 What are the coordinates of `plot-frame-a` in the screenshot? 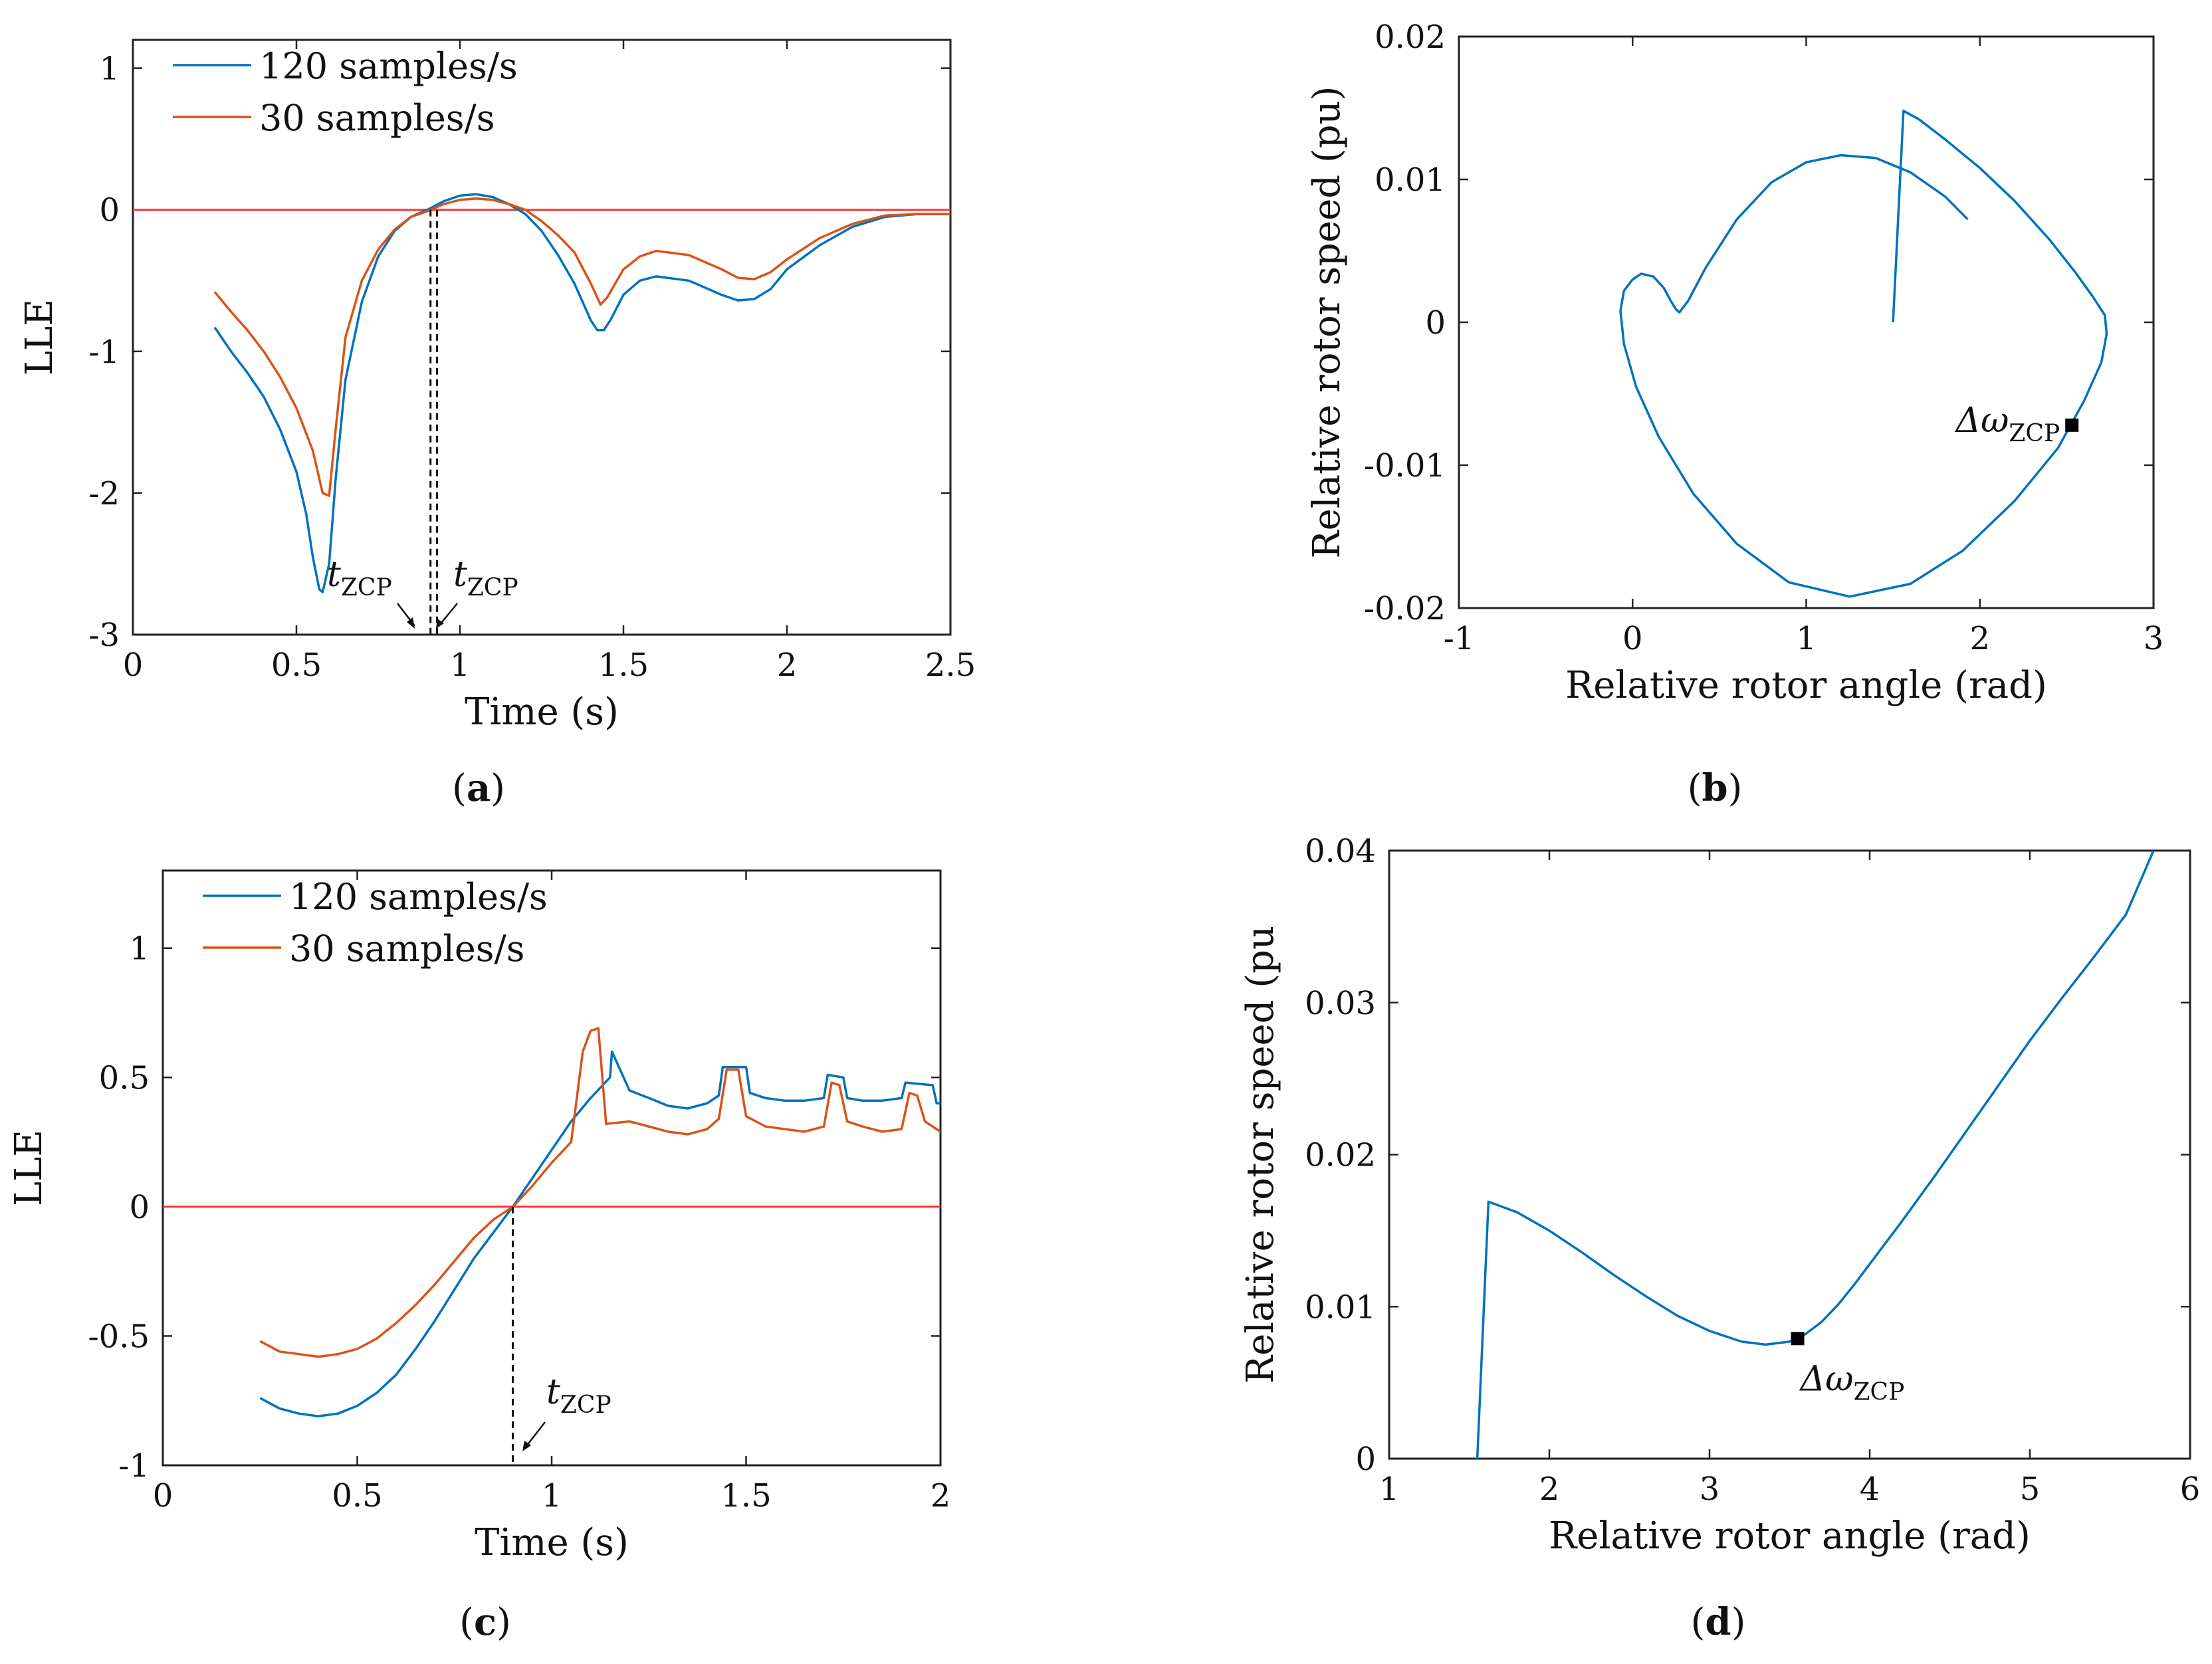 It's located at (542, 337).